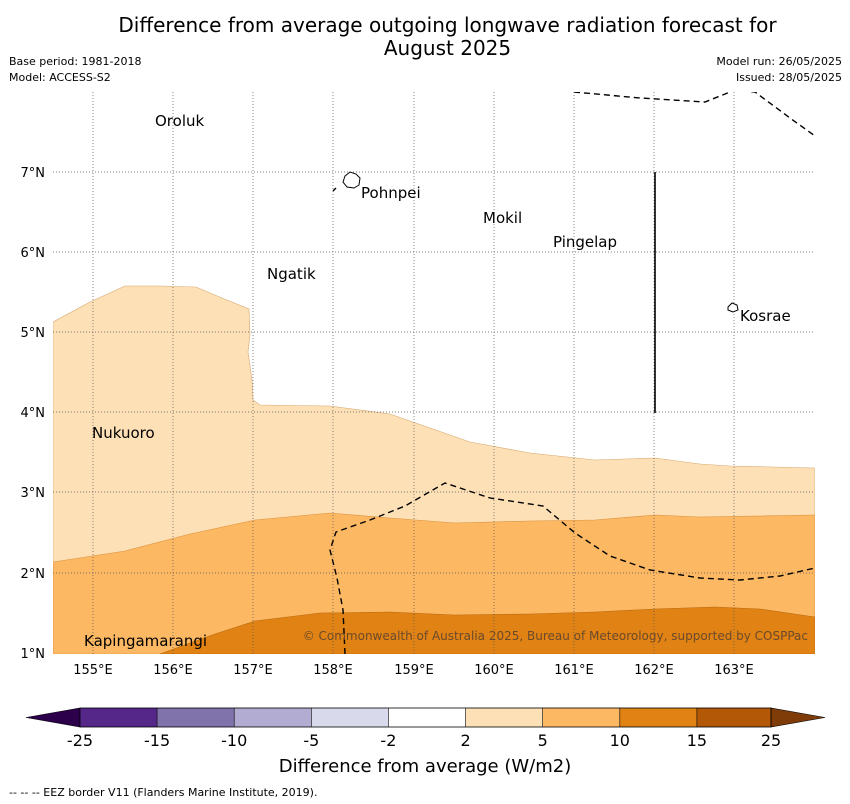  I want to click on kosrae-island-icon, so click(733, 307).